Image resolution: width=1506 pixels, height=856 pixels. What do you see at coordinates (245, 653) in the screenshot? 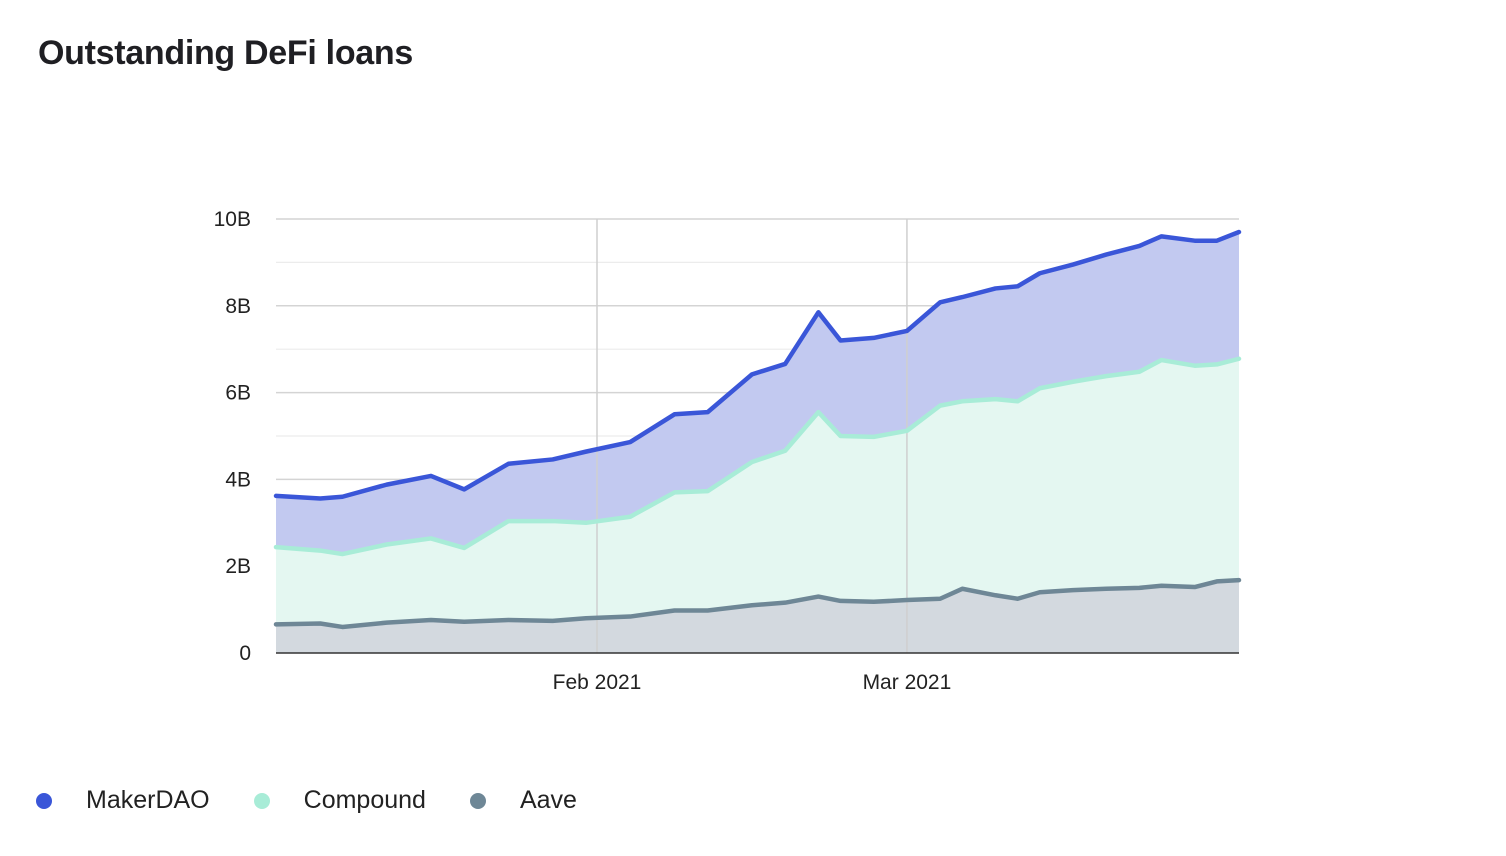
I see `y-tick-label: 0` at bounding box center [245, 653].